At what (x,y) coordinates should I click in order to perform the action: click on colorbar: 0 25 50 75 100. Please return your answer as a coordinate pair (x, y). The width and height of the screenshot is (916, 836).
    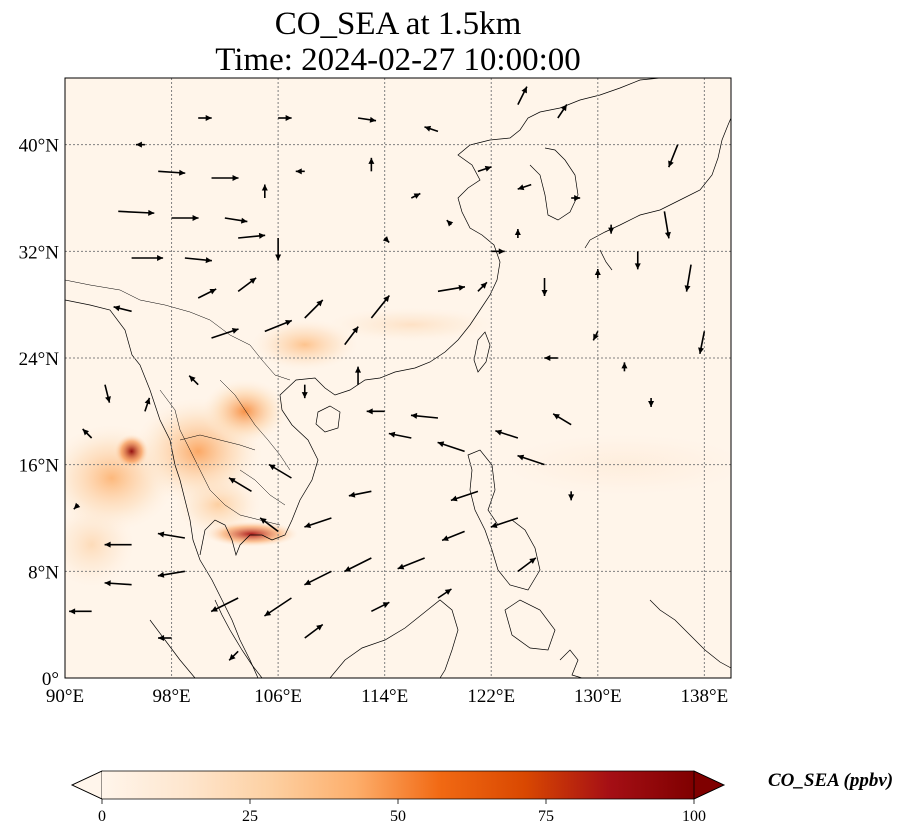
    Looking at the image, I should click on (398, 797).